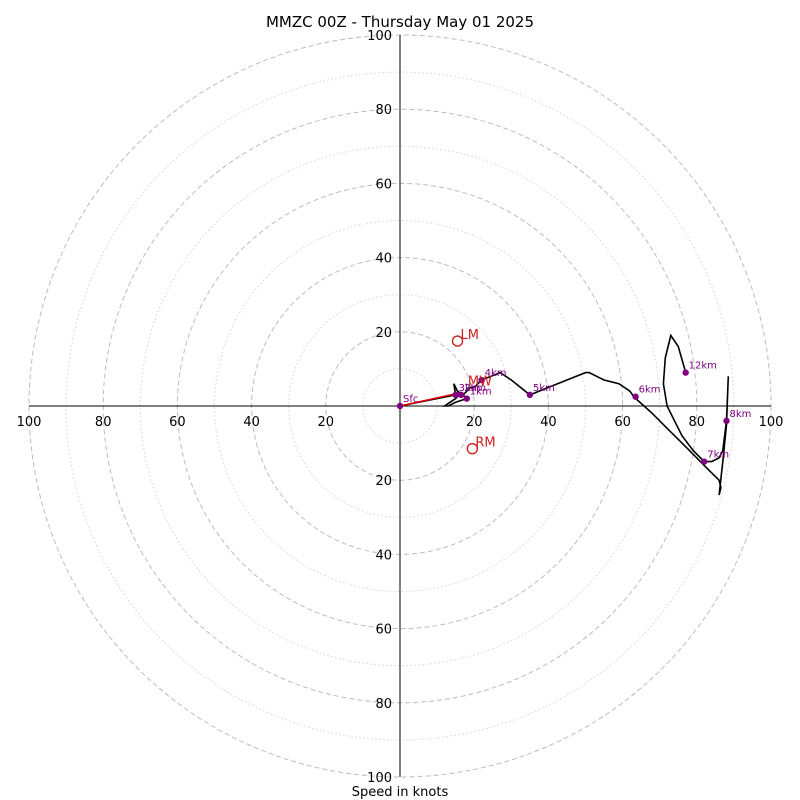  What do you see at coordinates (470, 388) in the screenshot?
I see `height-label: 3km` at bounding box center [470, 388].